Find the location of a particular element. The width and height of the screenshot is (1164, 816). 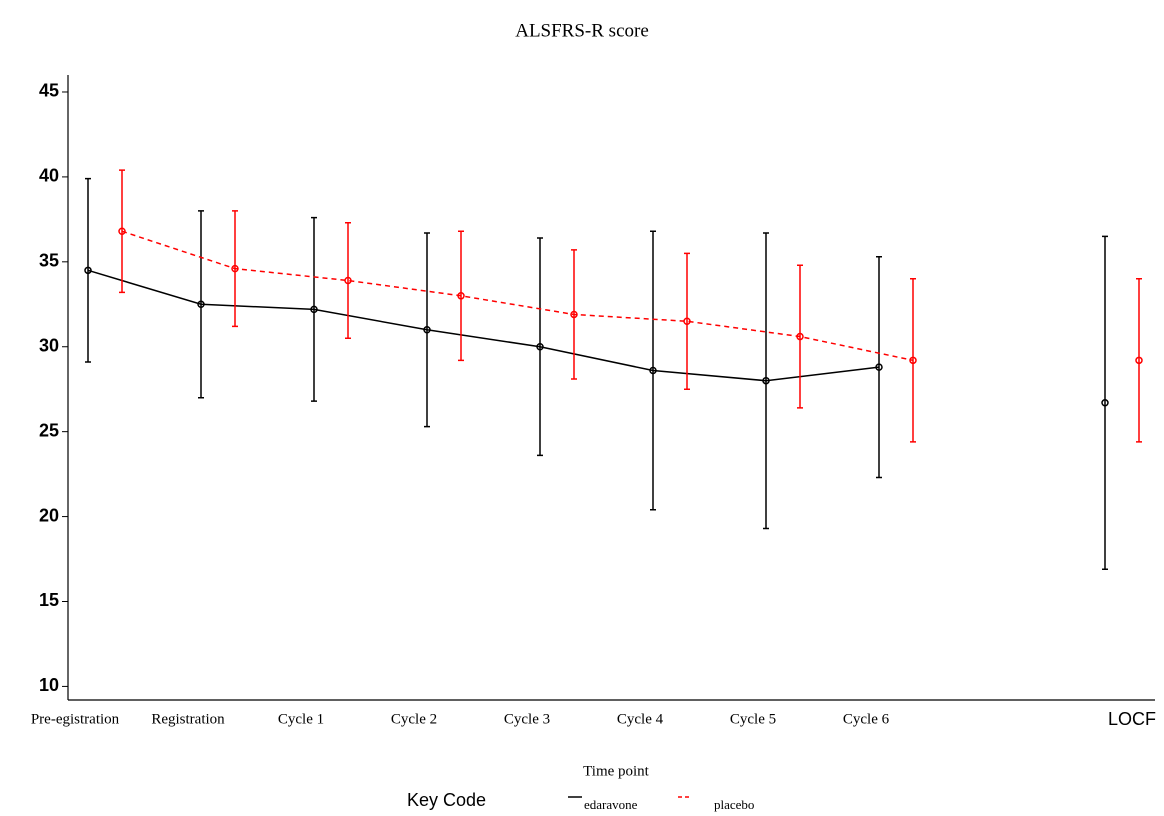

legend-label: placebo is located at coordinates (734, 804).